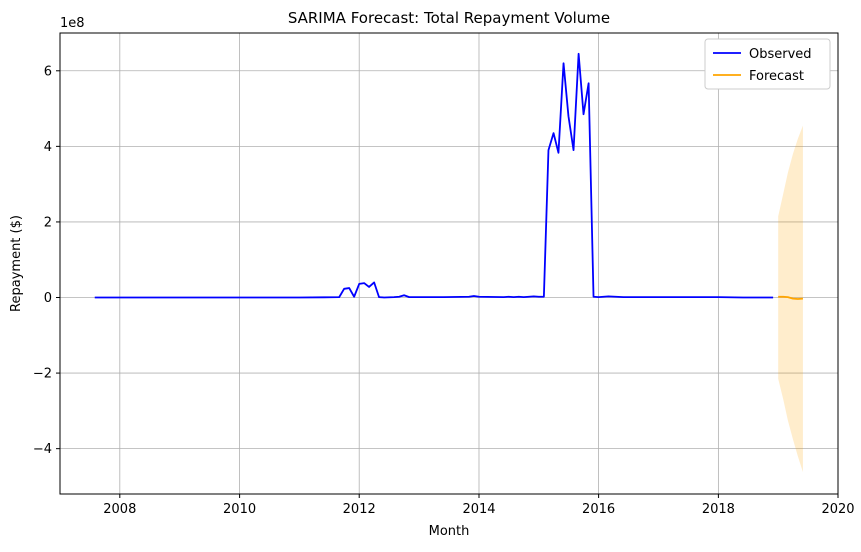  What do you see at coordinates (718, 509) in the screenshot?
I see `x-tick-label: 2018` at bounding box center [718, 509].